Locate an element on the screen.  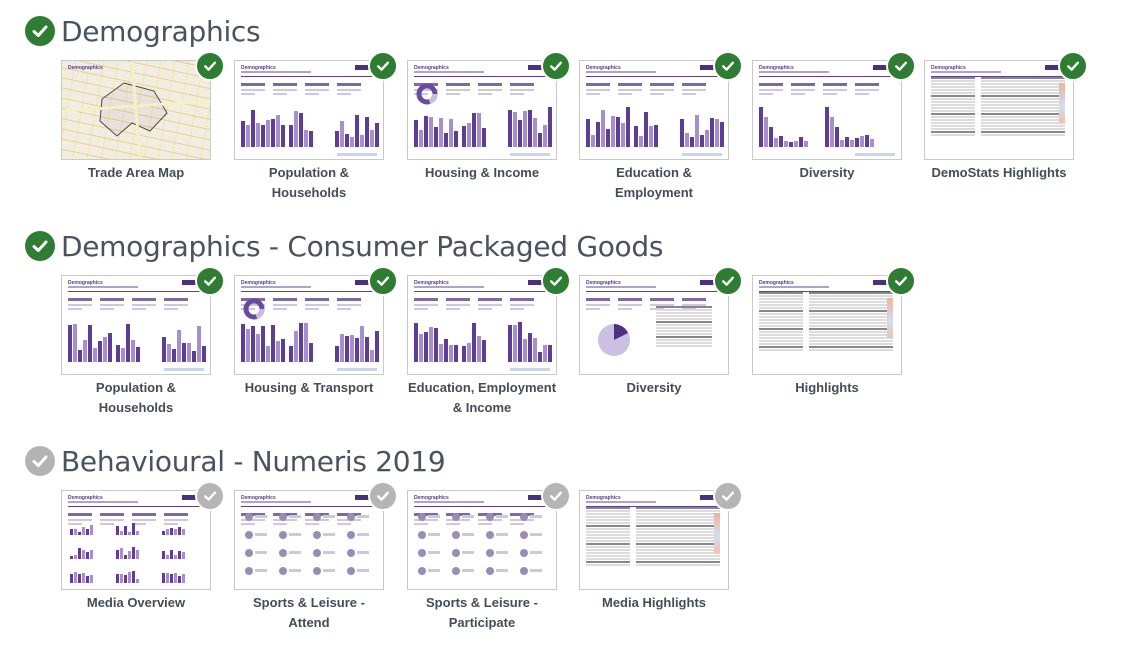
report-card-label: Housing & Income is located at coordinates (482, 172).